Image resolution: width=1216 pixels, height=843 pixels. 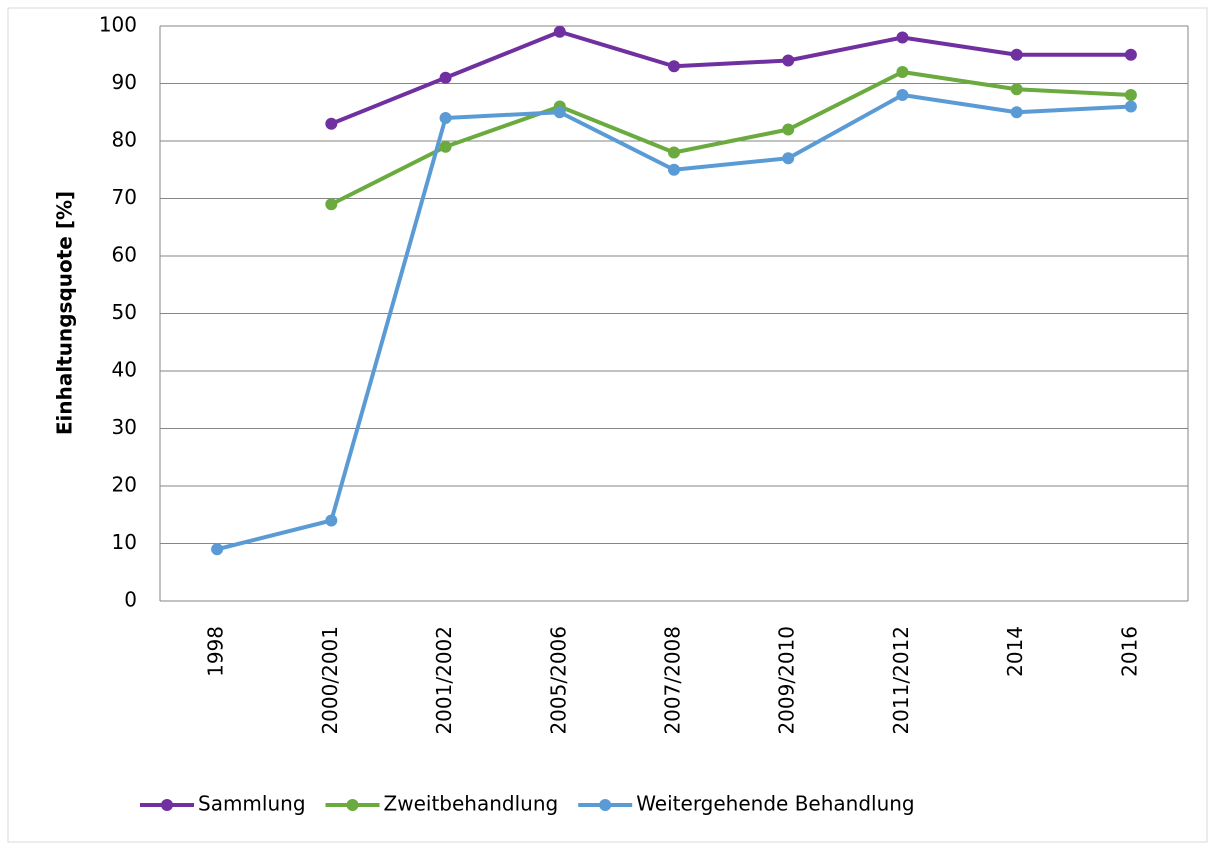 I want to click on y-tick-label: 80, so click(x=124, y=140).